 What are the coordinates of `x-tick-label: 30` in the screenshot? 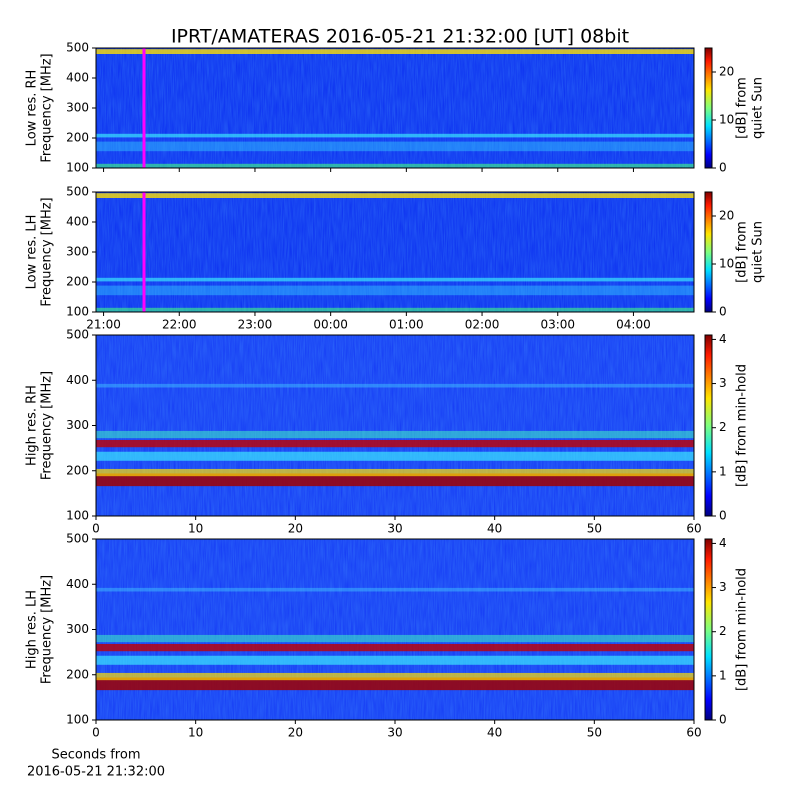 It's located at (394, 529).